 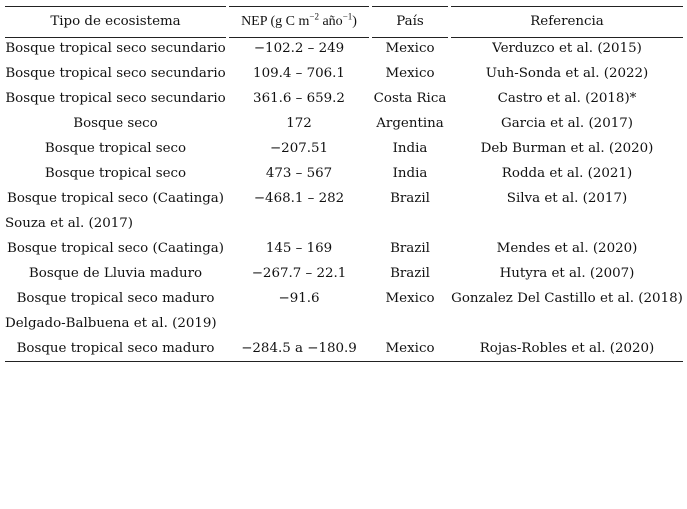 What do you see at coordinates (567, 248) in the screenshot?
I see `cell-reference: Mendes et al. (2020)` at bounding box center [567, 248].